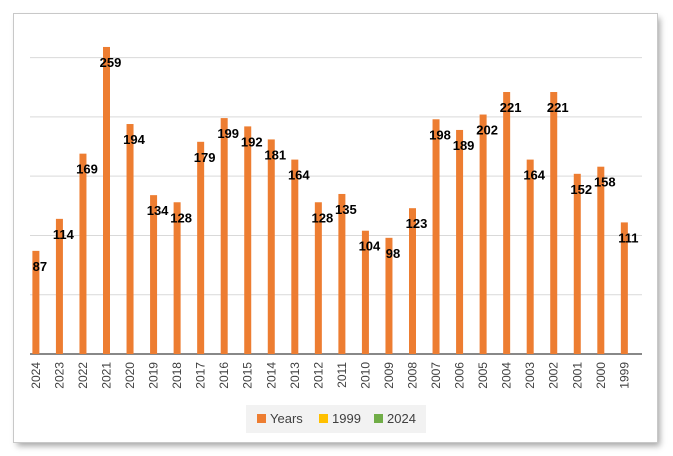 This screenshot has width=673, height=456. I want to click on tick-label-2024: 2024, so click(36, 375).